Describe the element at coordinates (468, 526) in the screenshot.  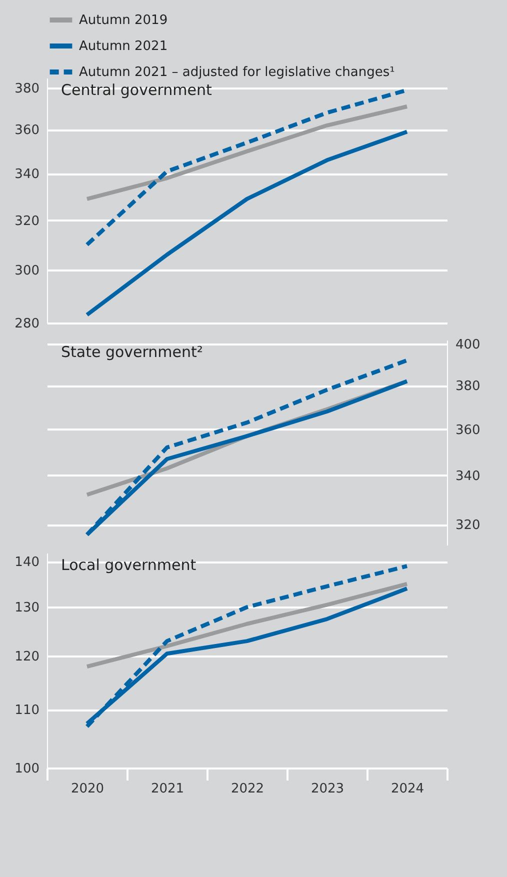
I see `y2-tick-label: 320` at that location.